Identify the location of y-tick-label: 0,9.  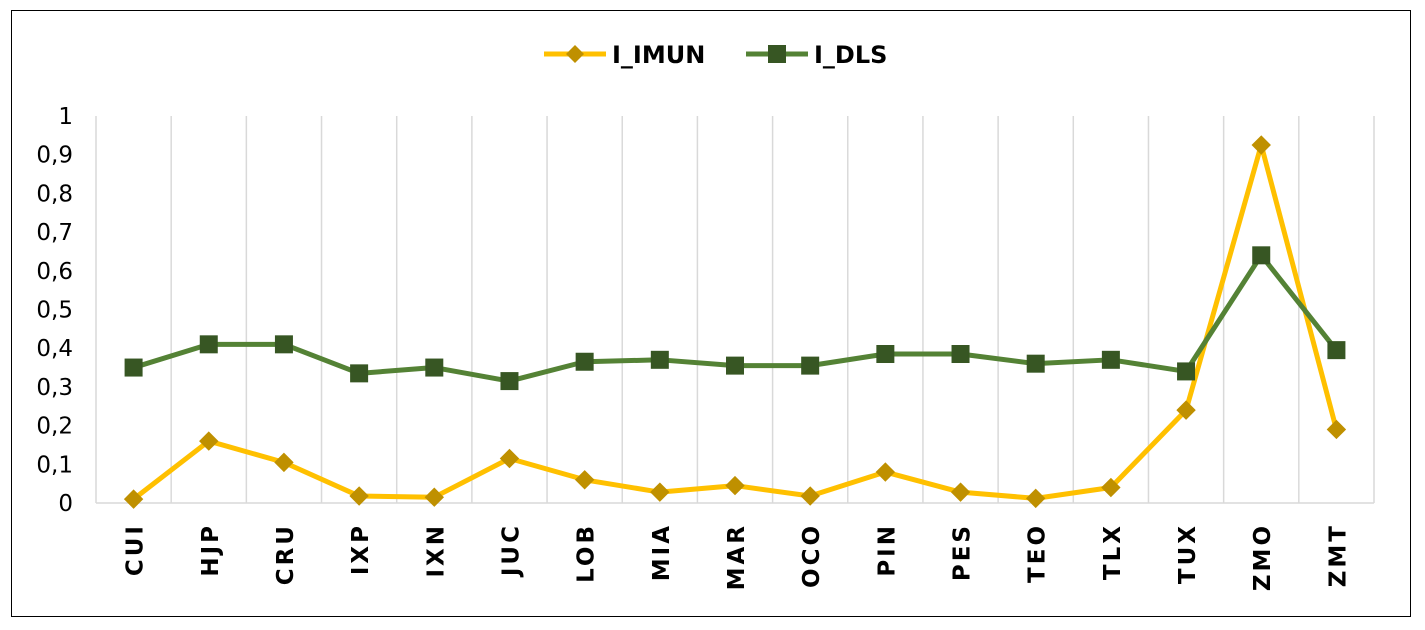
(54, 156).